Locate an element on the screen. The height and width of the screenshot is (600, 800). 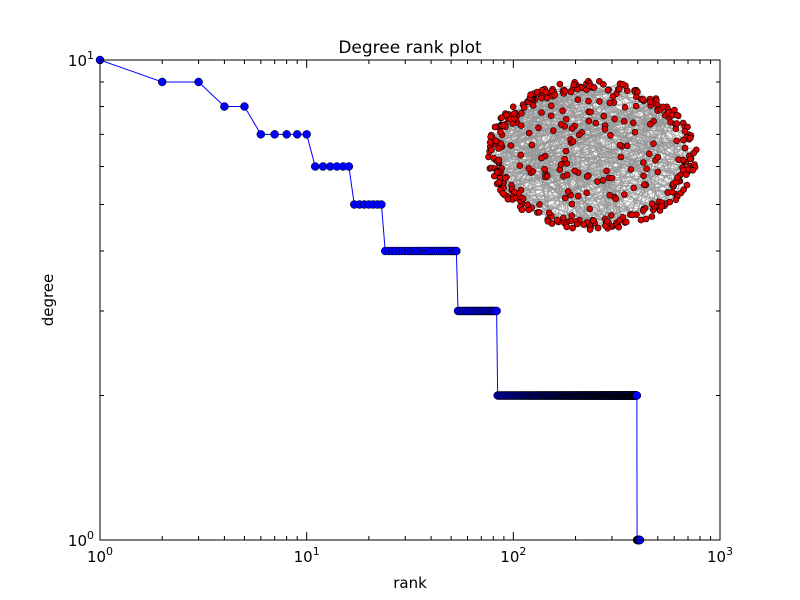
y-axis-label: degree is located at coordinates (48, 300).